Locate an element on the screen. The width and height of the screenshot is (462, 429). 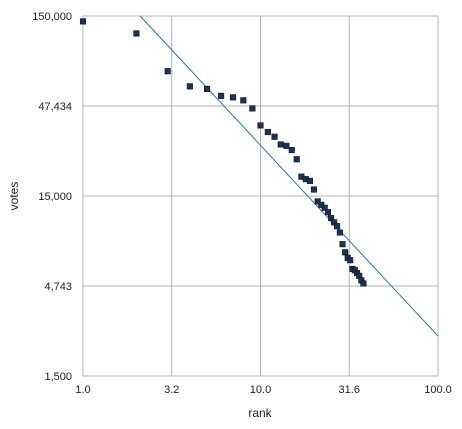
x-axis-title: rank is located at coordinates (260, 413).